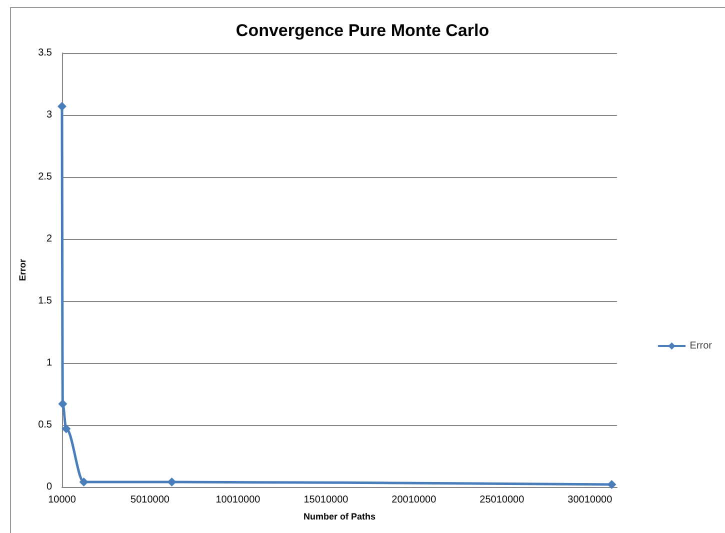 This screenshot has width=725, height=533. What do you see at coordinates (414, 500) in the screenshot?
I see `x-tick-label: 20010000` at bounding box center [414, 500].